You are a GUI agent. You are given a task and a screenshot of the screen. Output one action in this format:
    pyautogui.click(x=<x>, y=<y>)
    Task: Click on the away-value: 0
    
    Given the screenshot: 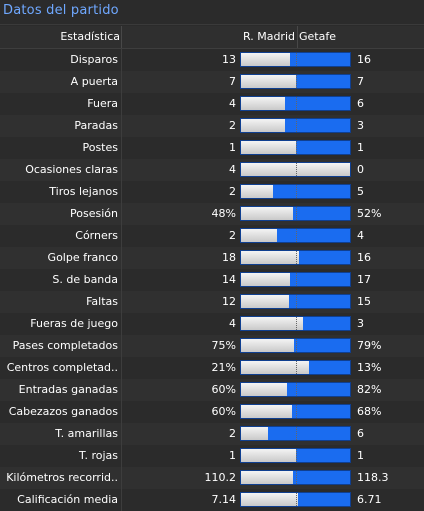 What is the action you would take?
    pyautogui.click(x=360, y=169)
    